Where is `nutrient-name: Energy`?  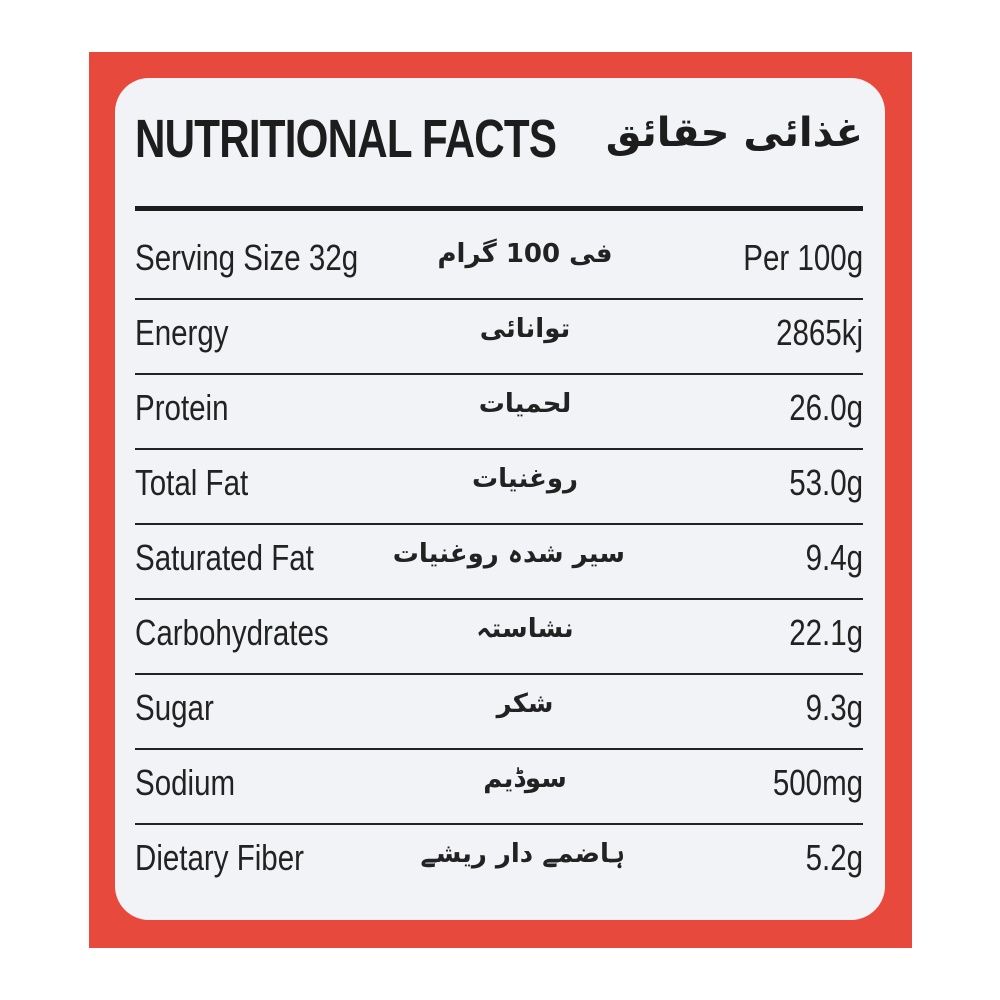
nutrient-name: Energy is located at coordinates (182, 332).